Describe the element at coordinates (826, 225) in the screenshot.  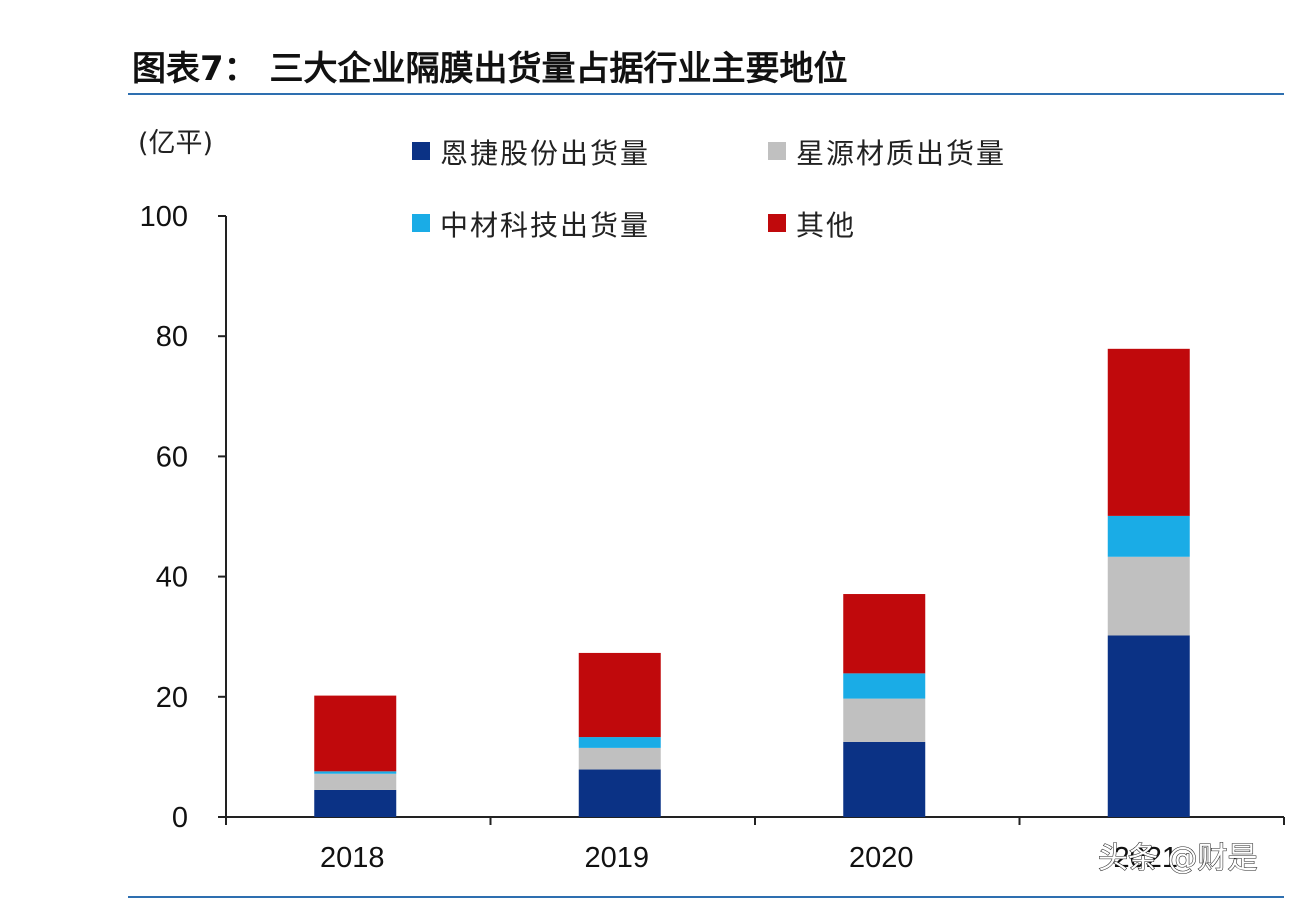
I see `legend-label: 其他` at that location.